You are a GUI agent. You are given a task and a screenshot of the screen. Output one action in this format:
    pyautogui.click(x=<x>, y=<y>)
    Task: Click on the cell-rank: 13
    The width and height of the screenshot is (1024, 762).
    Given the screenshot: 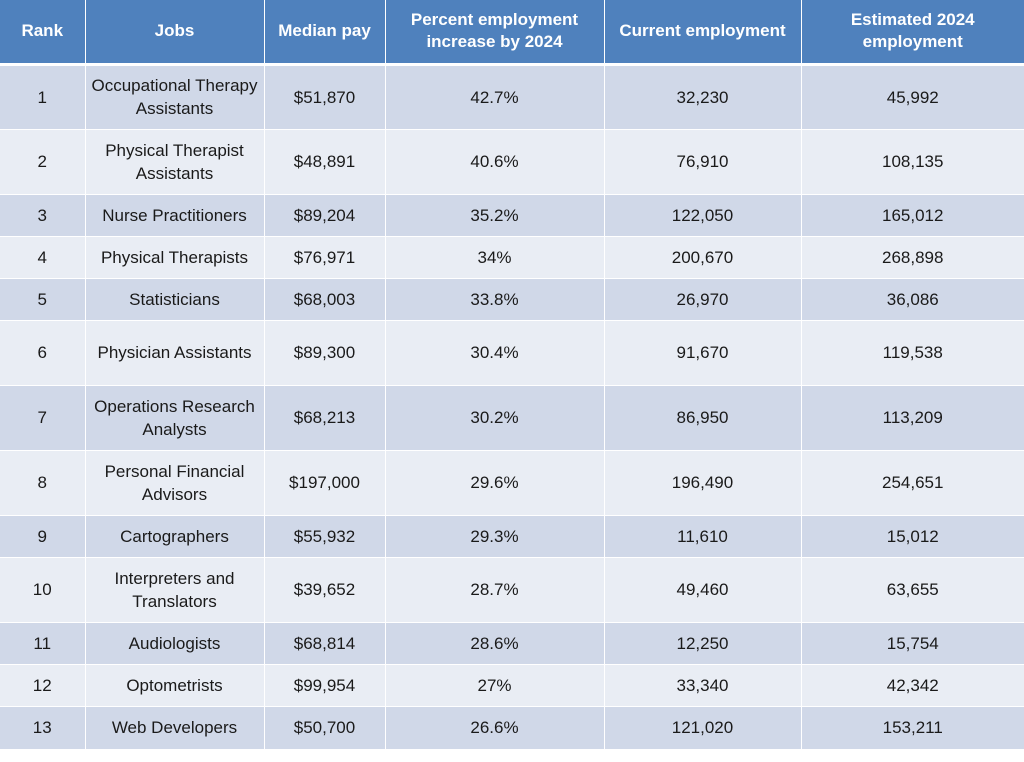 What is the action you would take?
    pyautogui.click(x=43, y=728)
    